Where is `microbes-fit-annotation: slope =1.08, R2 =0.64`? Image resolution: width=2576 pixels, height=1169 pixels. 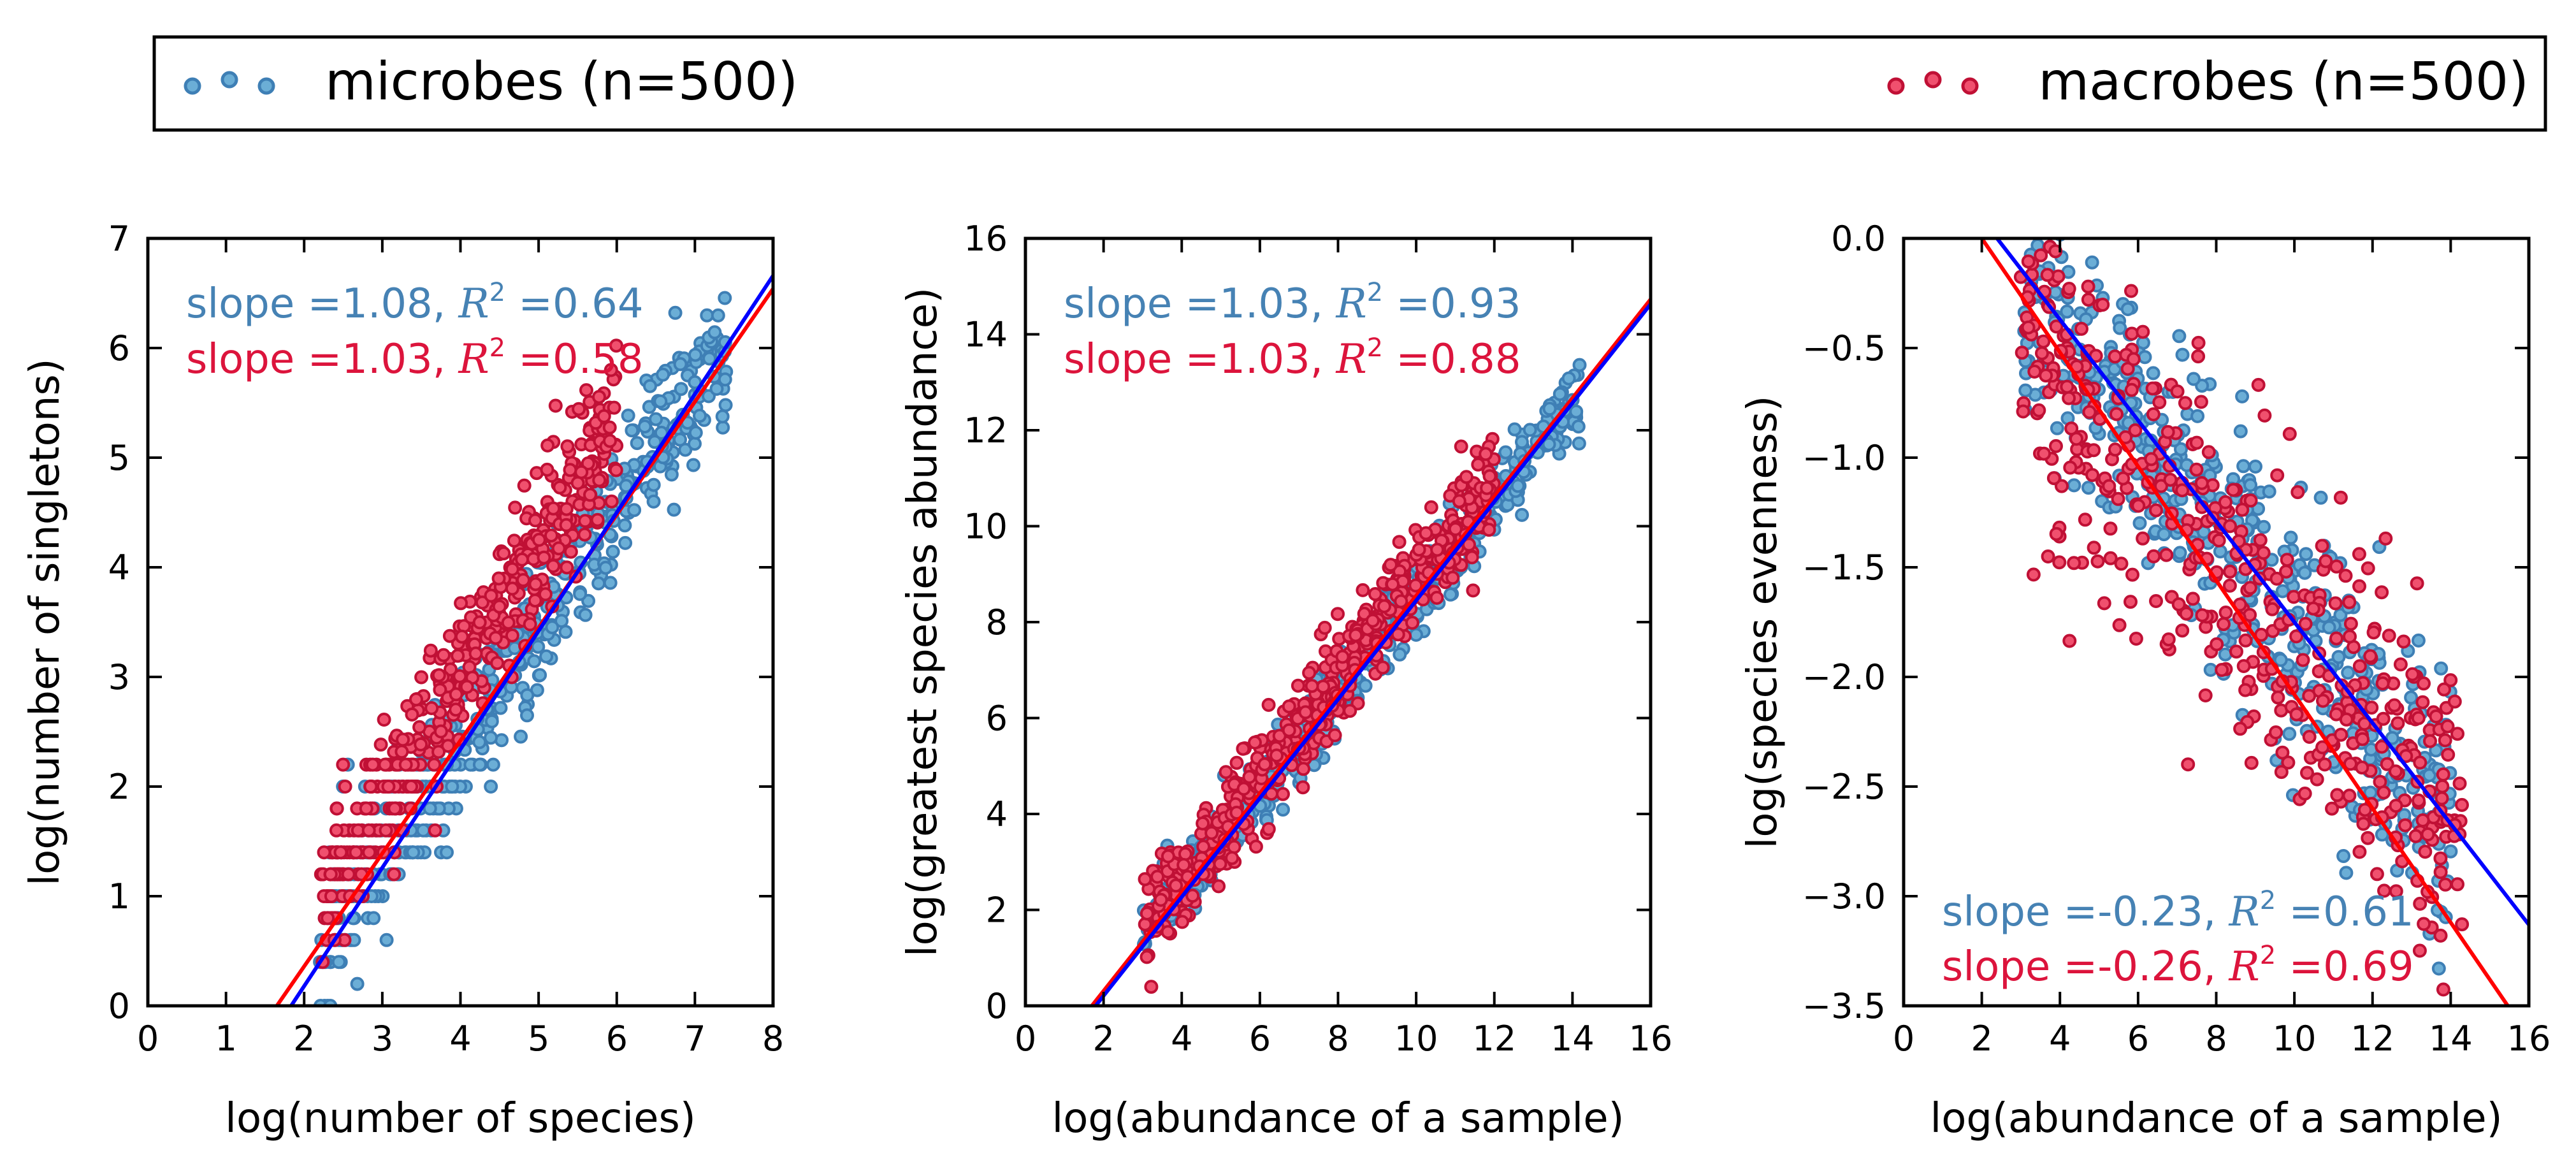 microbes-fit-annotation: slope =1.08, R2 =0.64 is located at coordinates (415, 303).